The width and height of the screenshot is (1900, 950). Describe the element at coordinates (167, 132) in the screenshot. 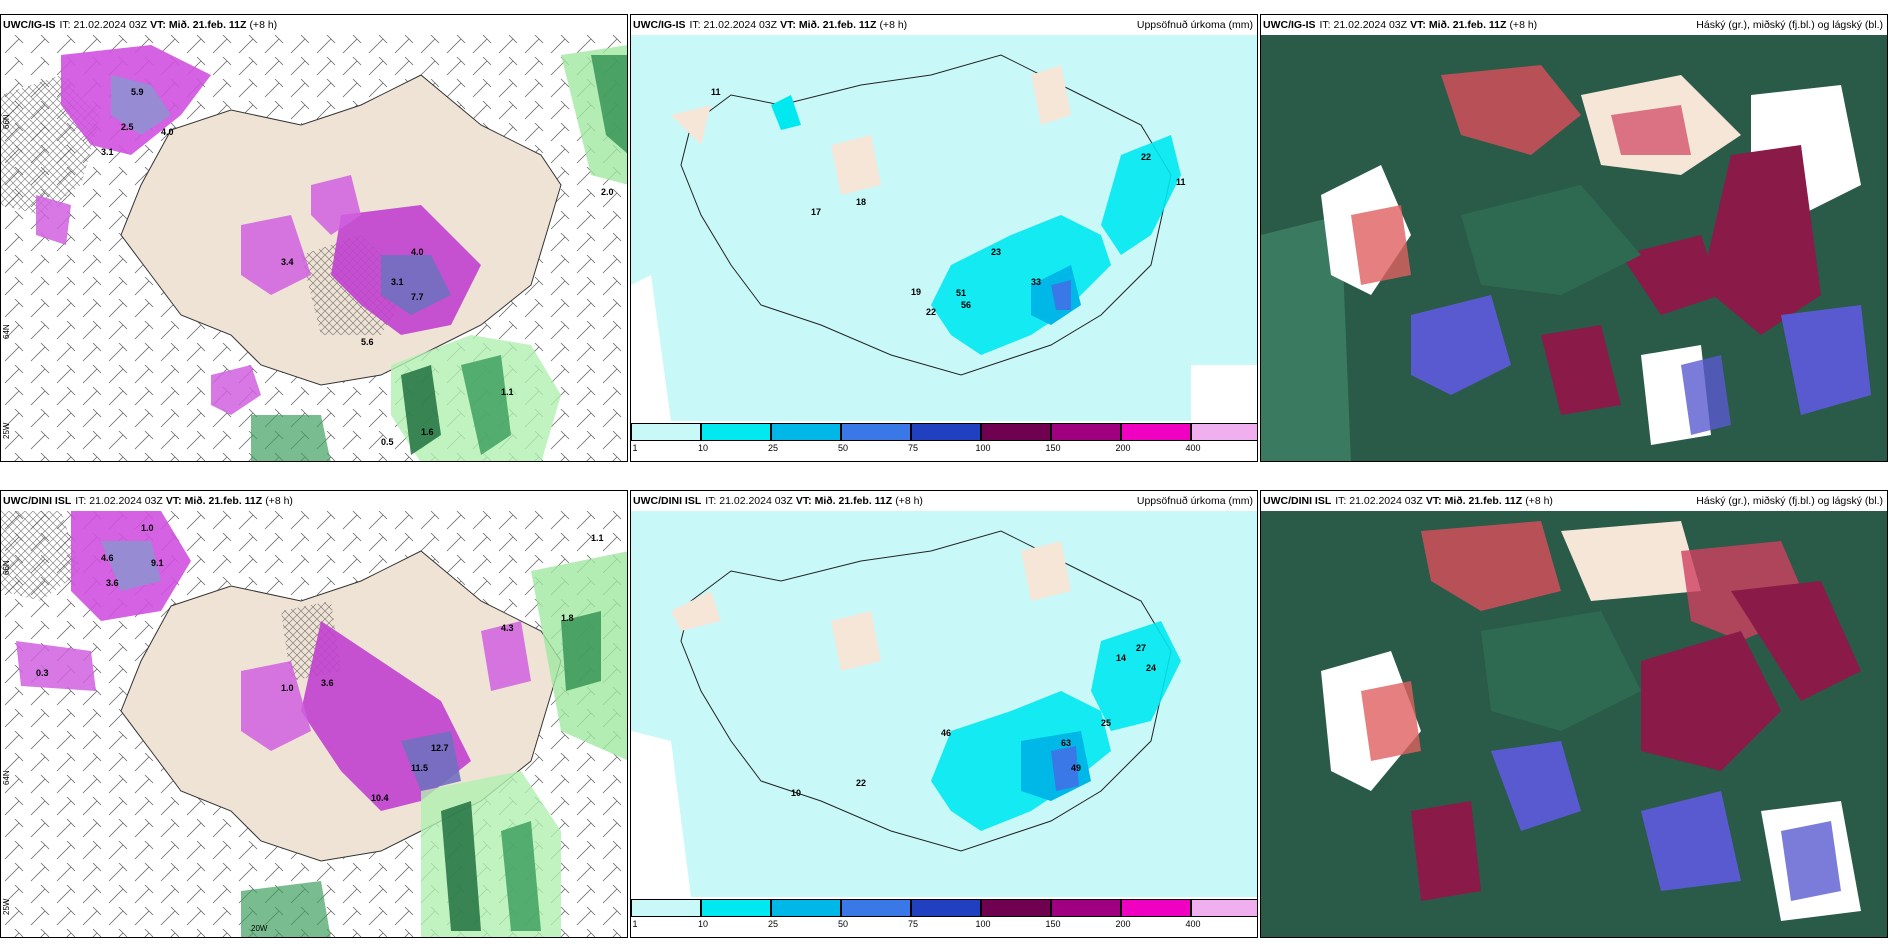

I see `precip-value: 4.0` at that location.